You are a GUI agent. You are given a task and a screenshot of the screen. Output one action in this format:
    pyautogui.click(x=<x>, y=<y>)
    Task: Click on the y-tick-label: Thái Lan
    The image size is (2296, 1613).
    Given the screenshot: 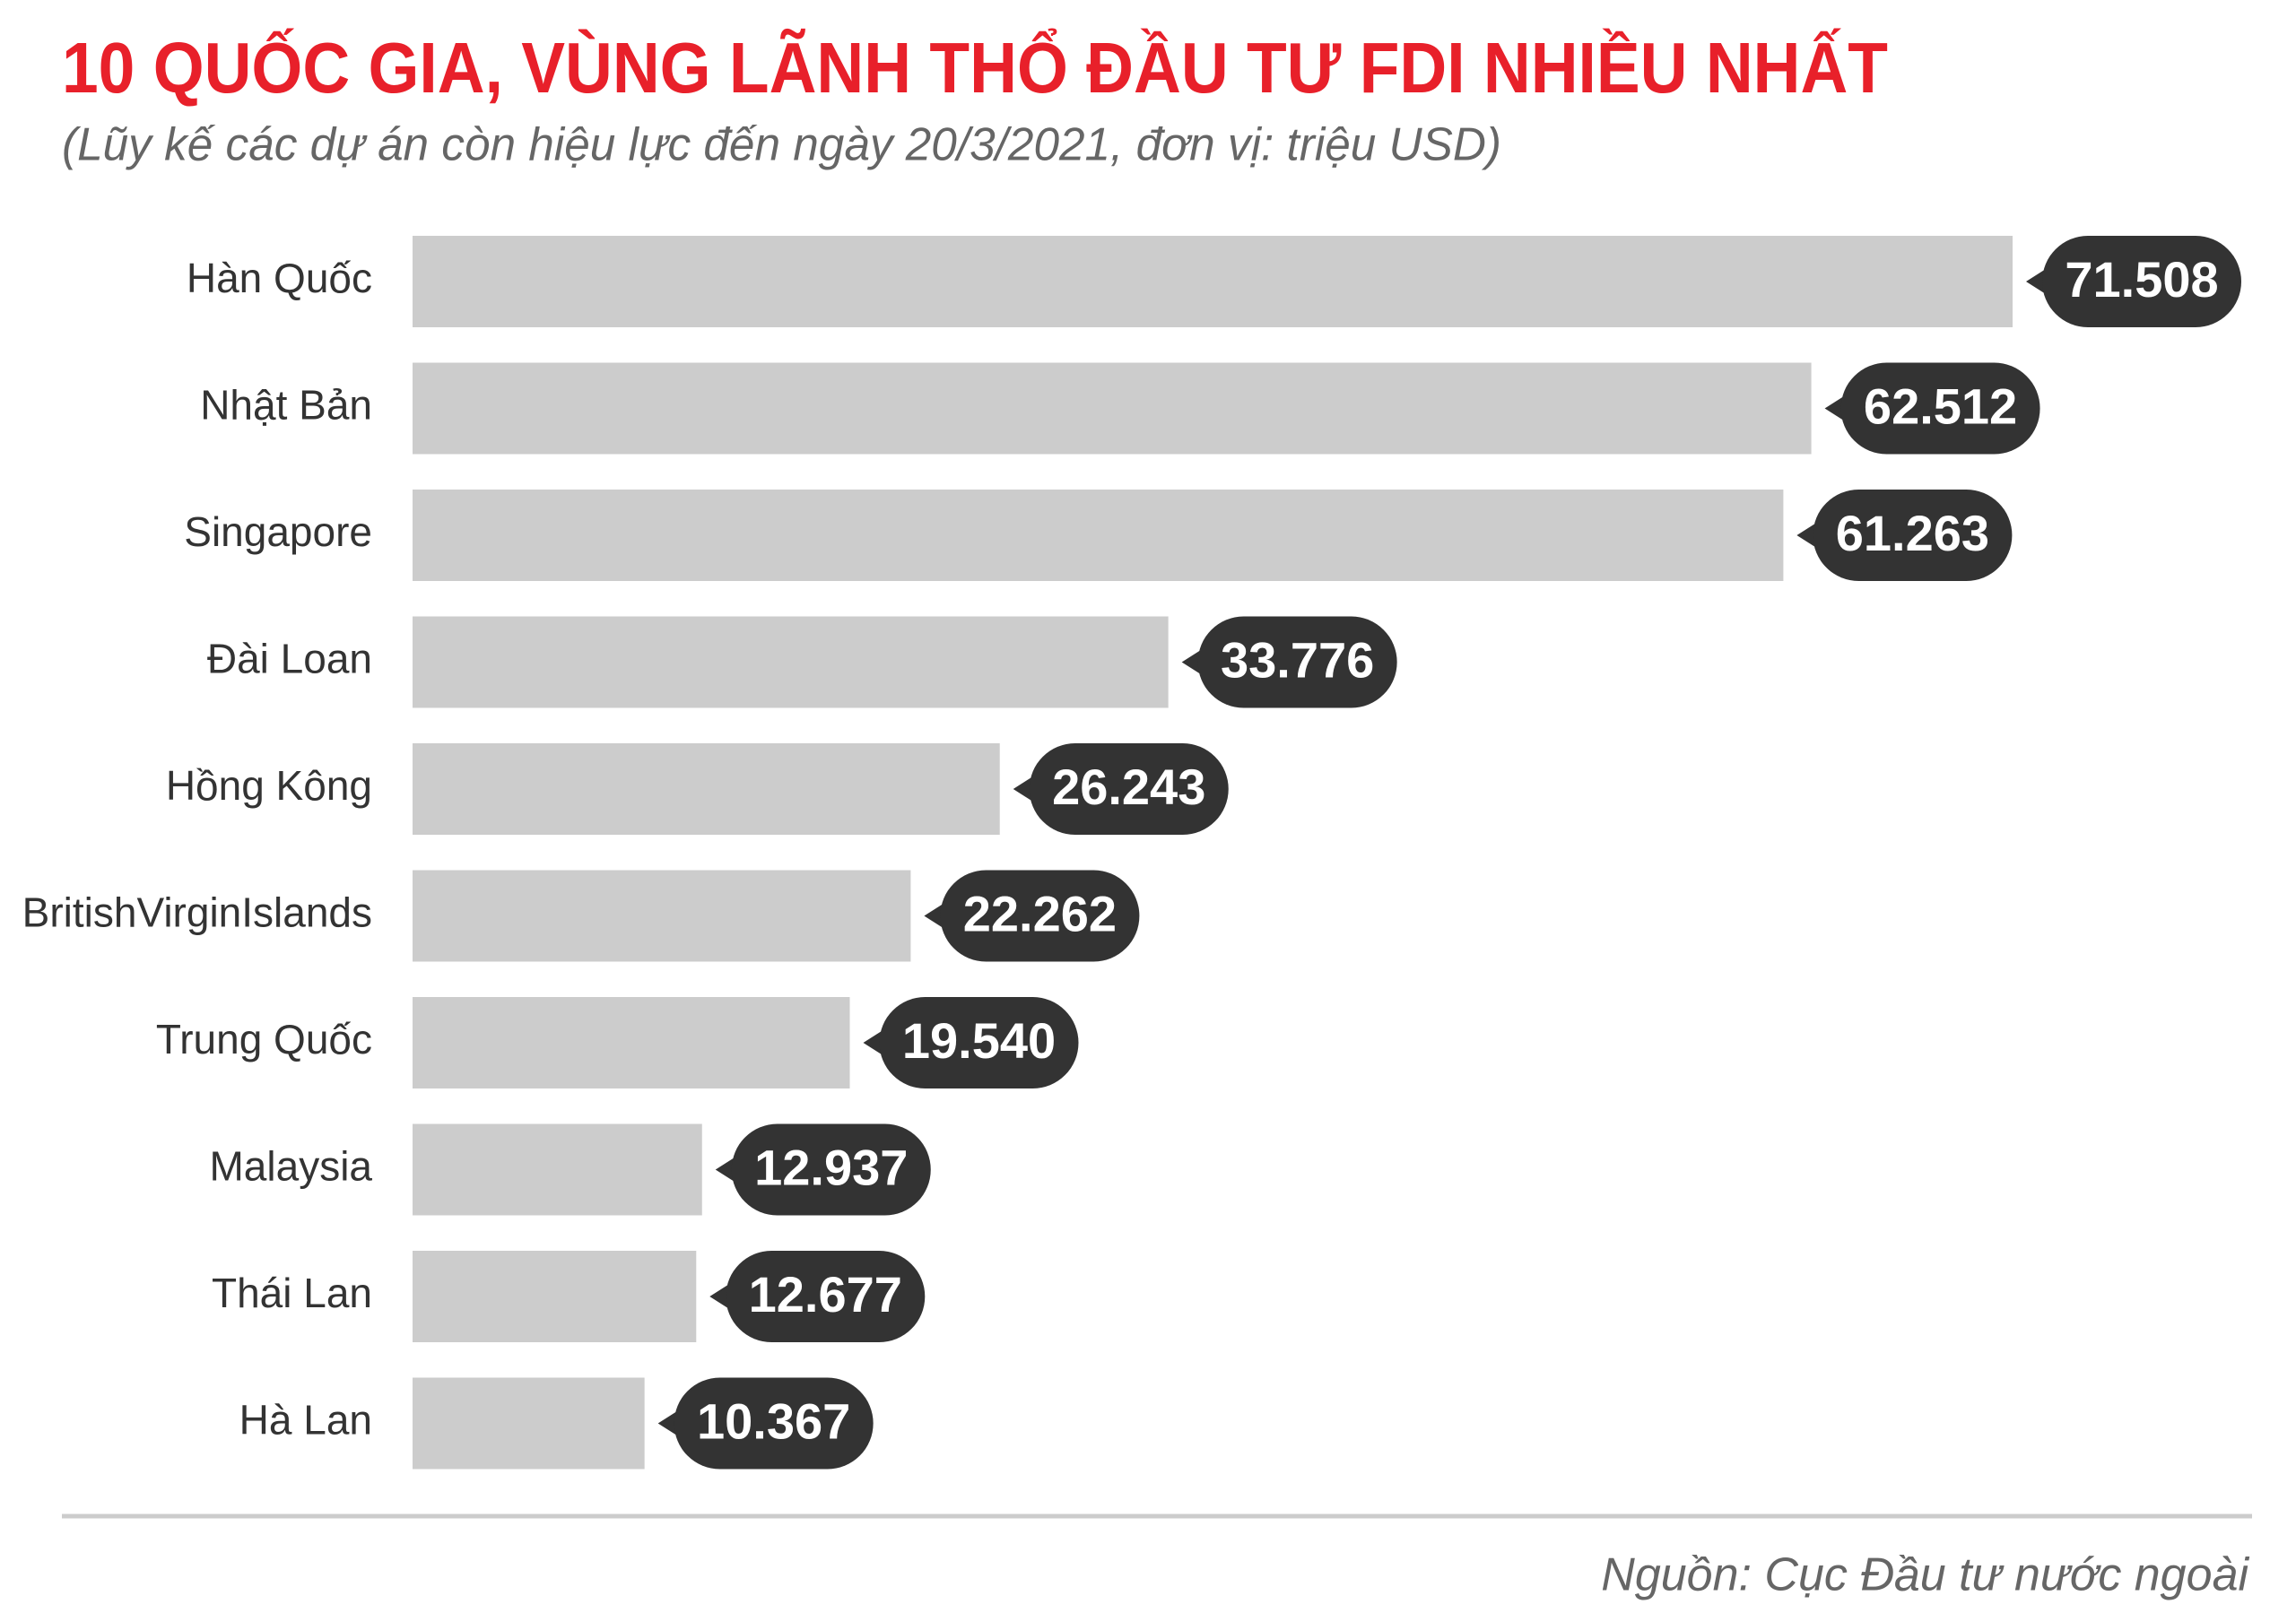 What is the action you would take?
    pyautogui.click(x=292, y=1293)
    